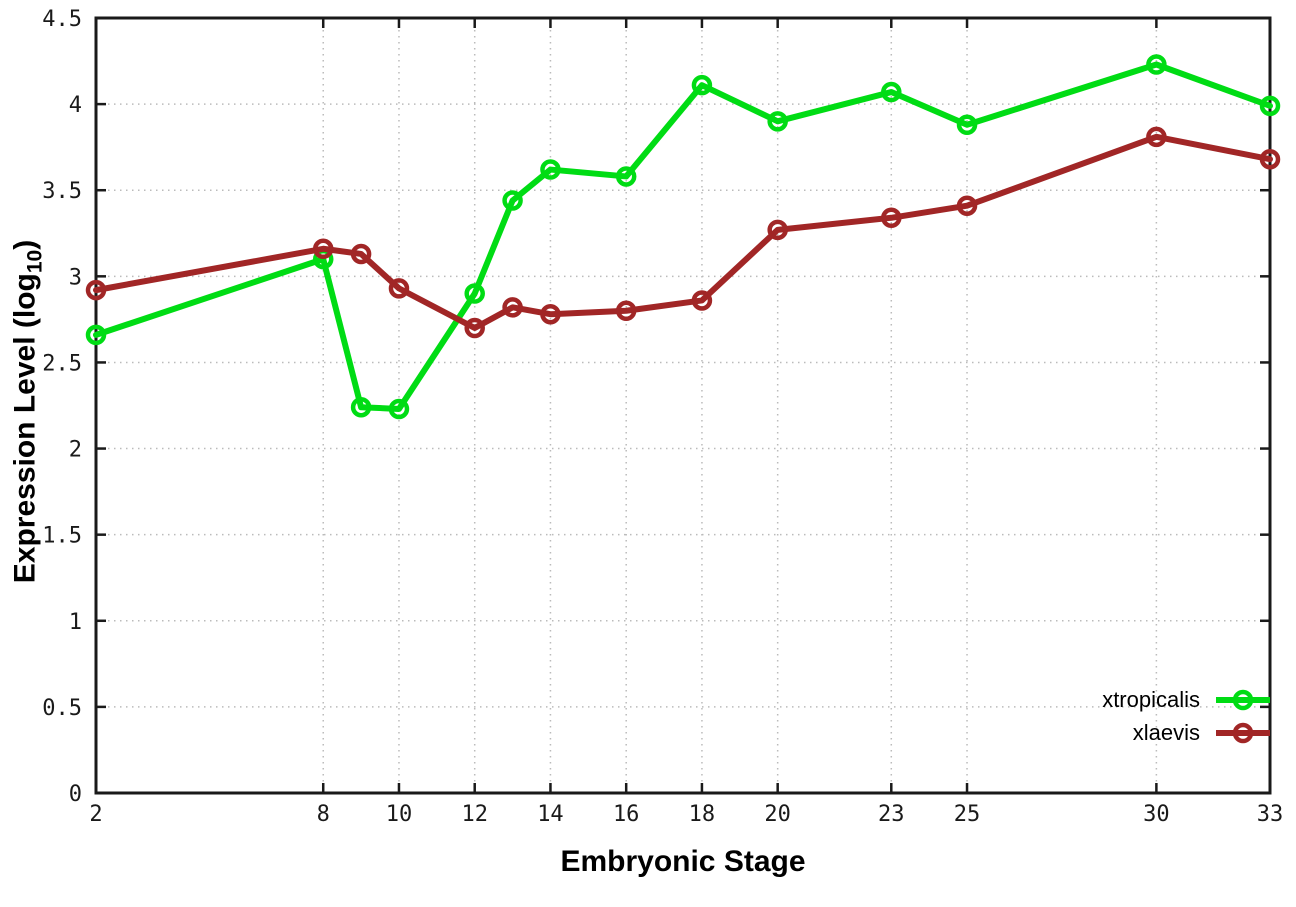  Describe the element at coordinates (62, 363) in the screenshot. I see `svg-text: 2.5` at that location.